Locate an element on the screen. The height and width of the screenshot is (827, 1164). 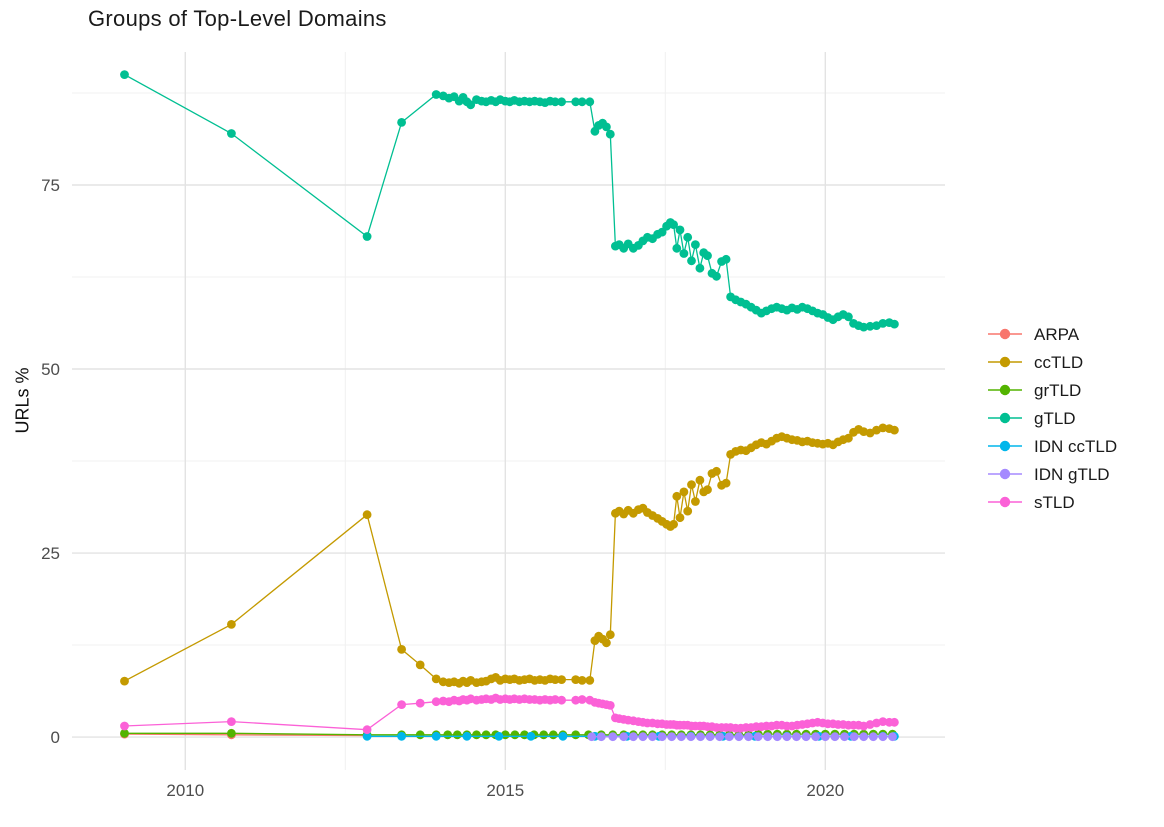
series-line is located at coordinates (508, 734).